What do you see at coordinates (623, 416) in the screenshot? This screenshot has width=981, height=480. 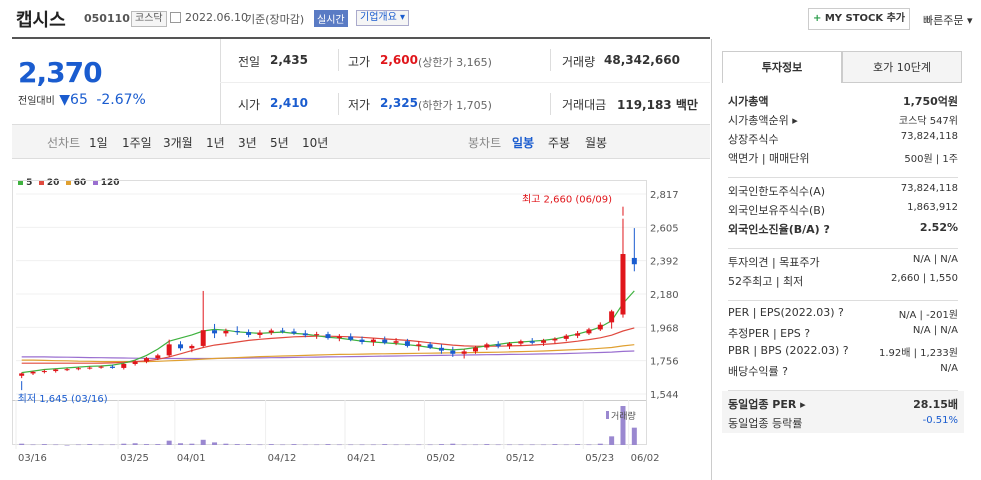 I see `volume-legend-label: 거래량` at bounding box center [623, 416].